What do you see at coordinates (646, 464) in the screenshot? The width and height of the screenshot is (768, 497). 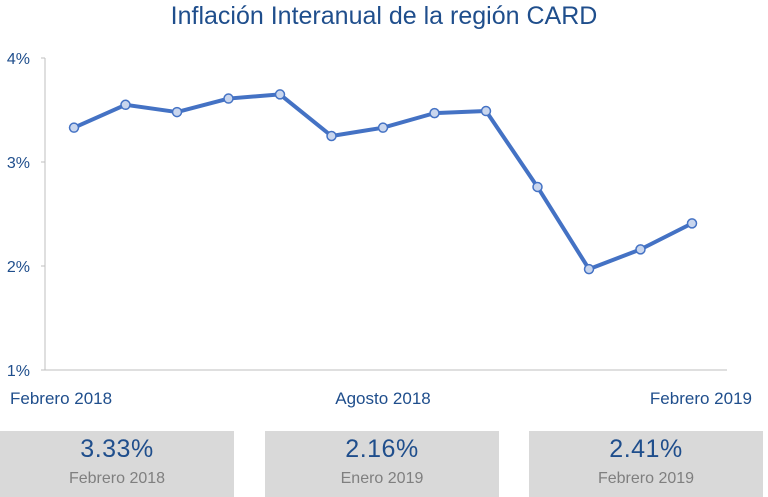 I see `stat-box-third: 2.41% Febrero 2019` at bounding box center [646, 464].